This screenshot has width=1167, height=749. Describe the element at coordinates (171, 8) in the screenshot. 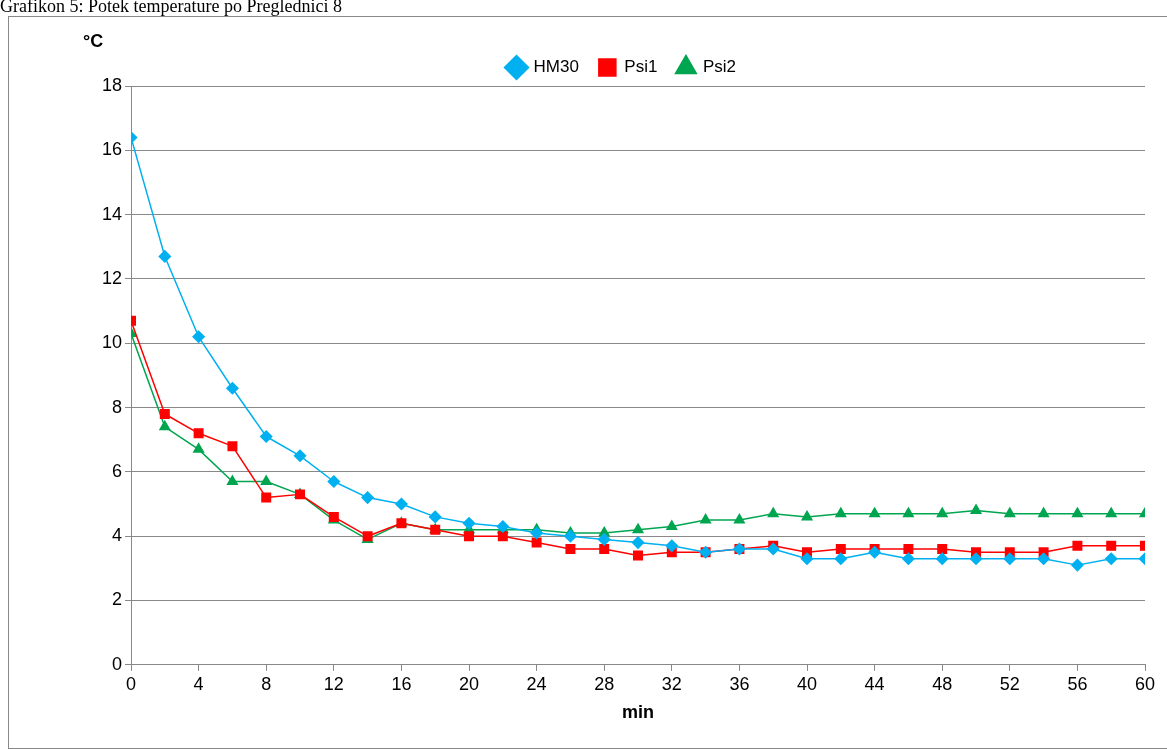

I see `chart-title: Grafikon 5: Potek temperature po Preglednici 8` at that location.